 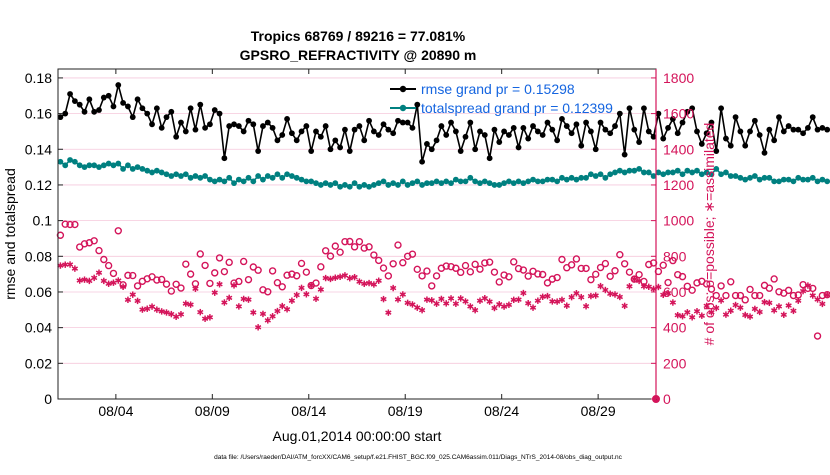 I want to click on legend-rmse-marker, so click(x=403, y=89).